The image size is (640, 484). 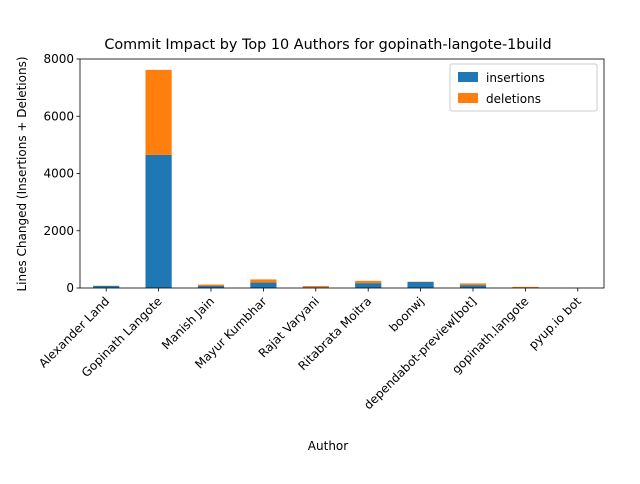 What do you see at coordinates (468, 98) in the screenshot?
I see `legend-swatch-deletions` at bounding box center [468, 98].